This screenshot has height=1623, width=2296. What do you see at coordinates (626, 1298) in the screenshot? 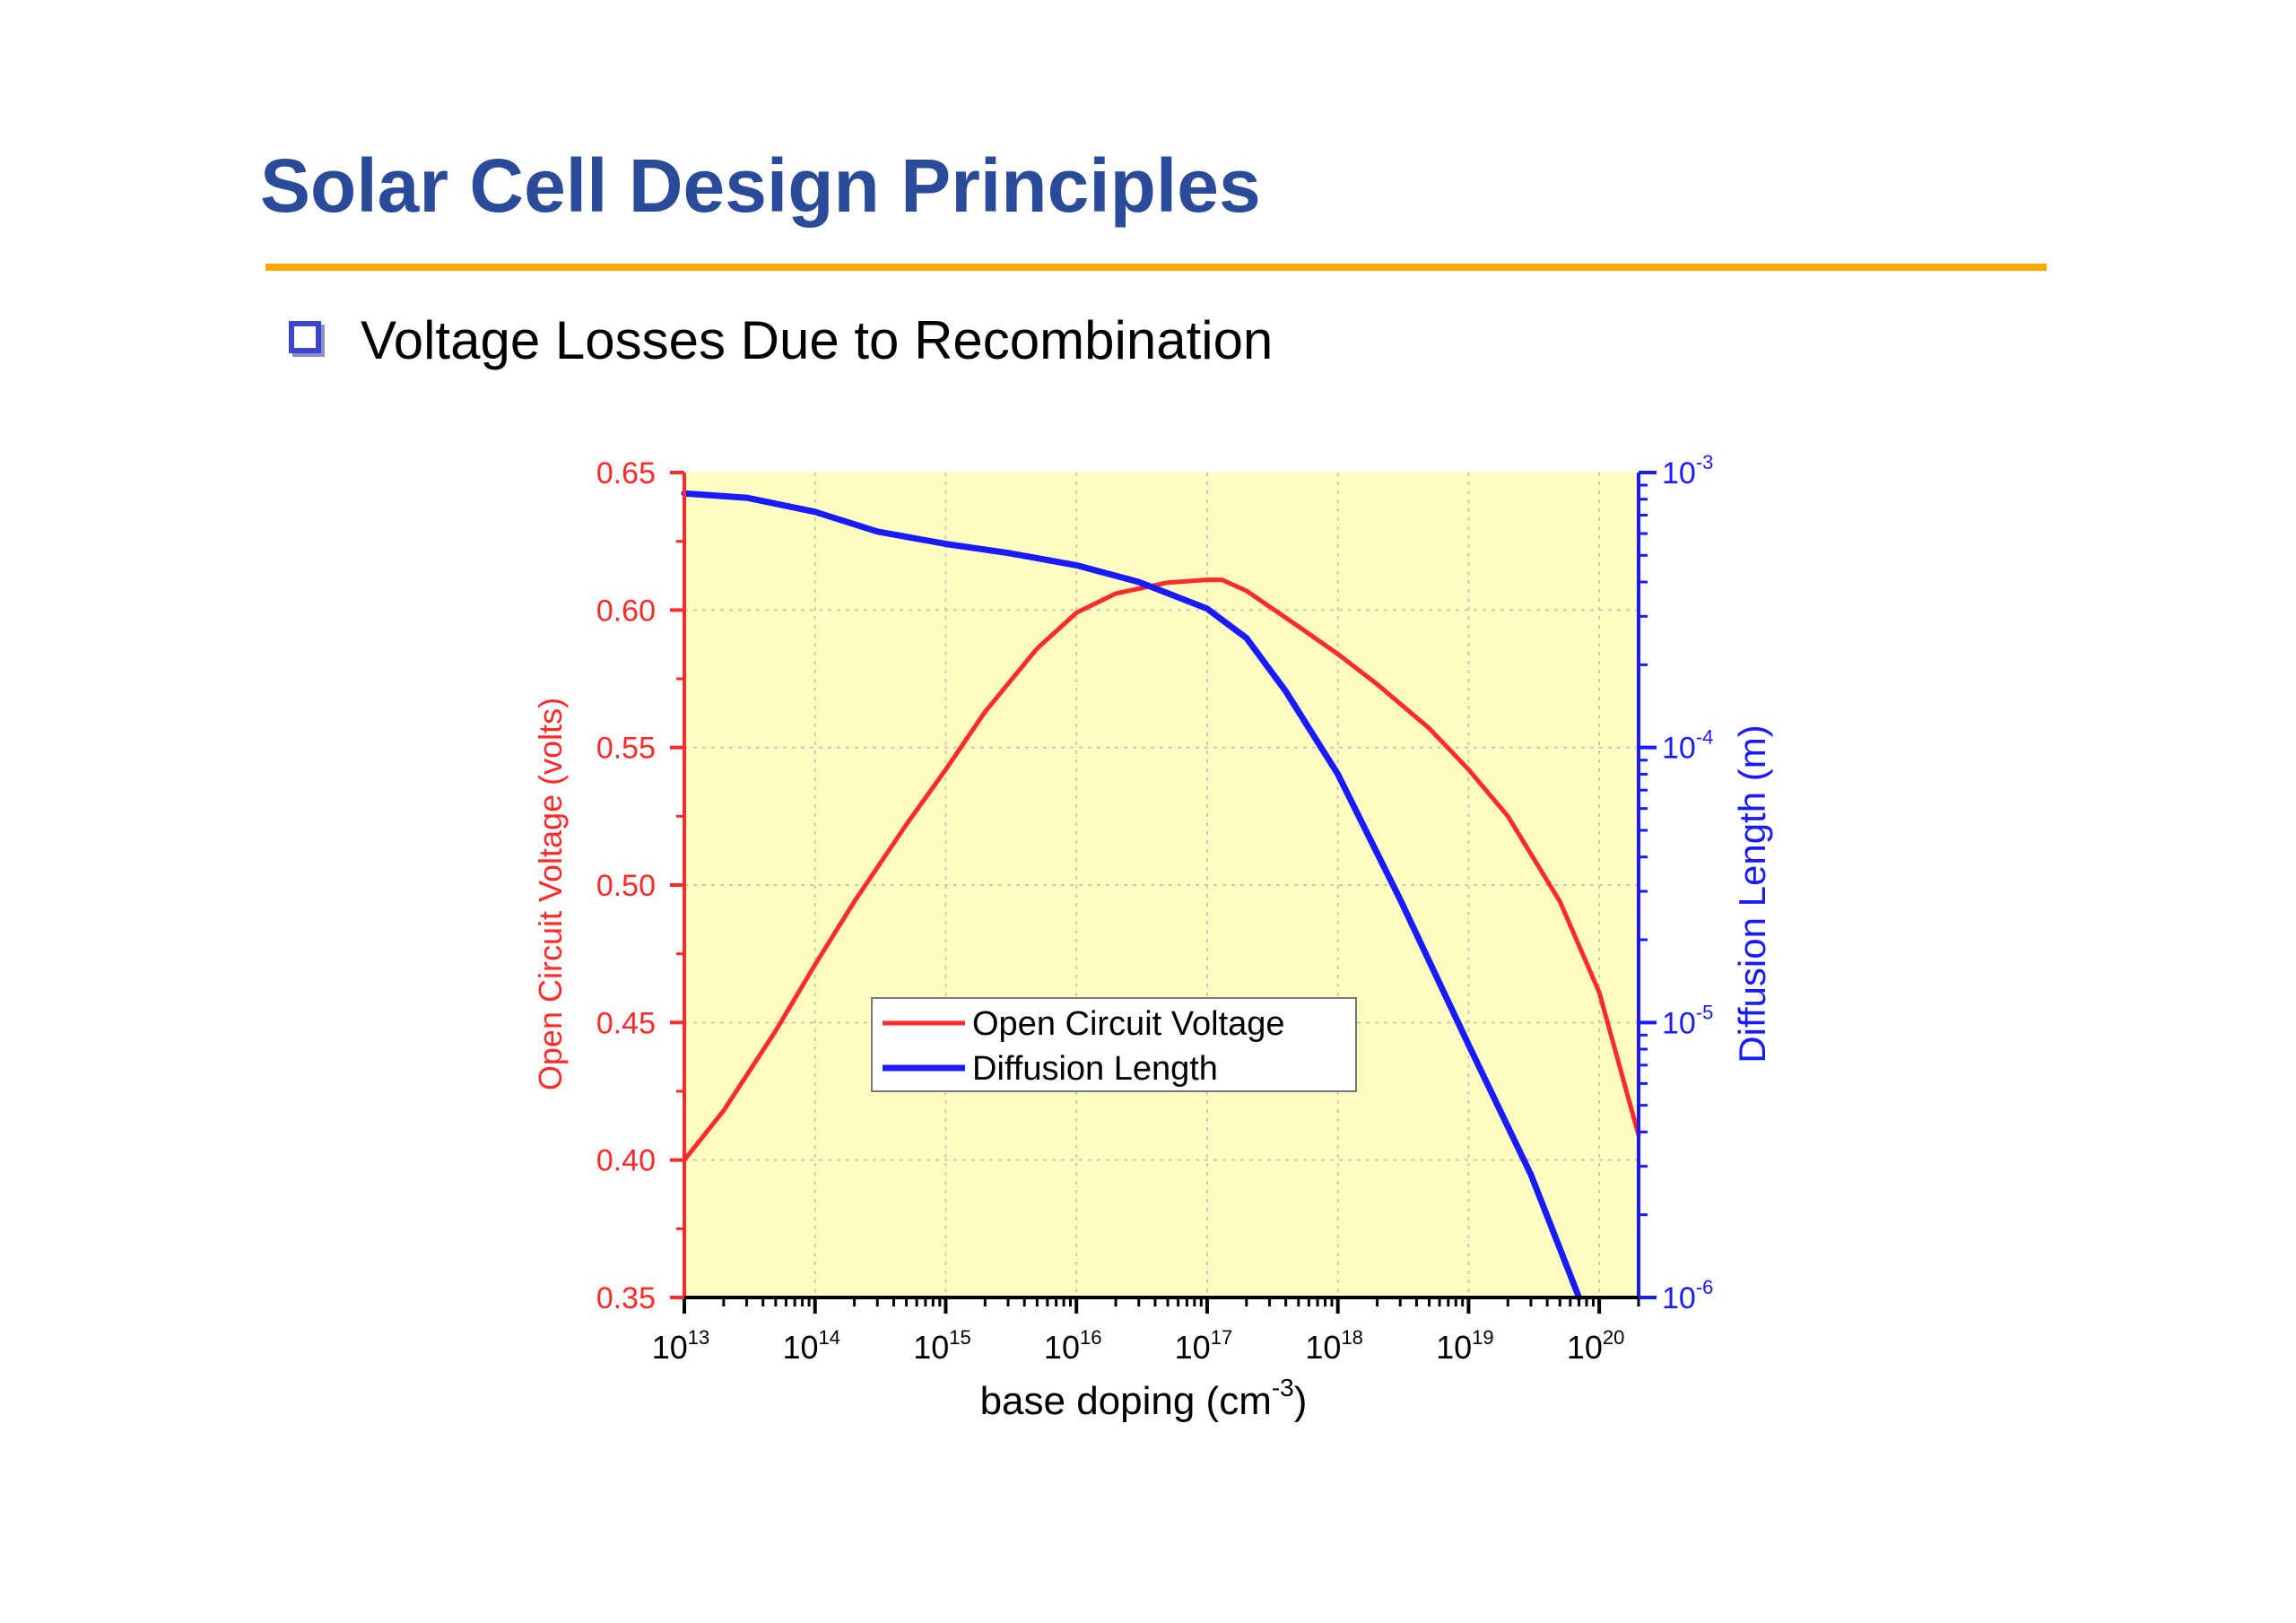
I see `y-left-tick-label: 0.35` at bounding box center [626, 1298].